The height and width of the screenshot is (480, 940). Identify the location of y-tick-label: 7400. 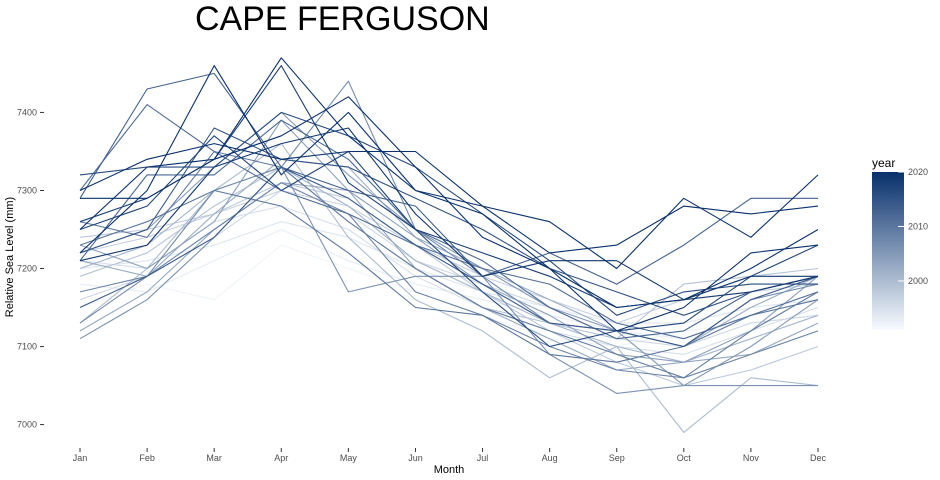
(27, 112).